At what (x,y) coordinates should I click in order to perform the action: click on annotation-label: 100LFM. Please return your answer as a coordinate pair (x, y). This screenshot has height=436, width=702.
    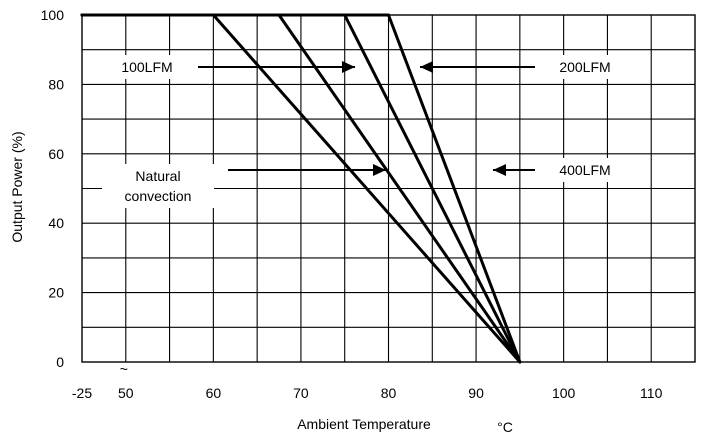
    Looking at the image, I should click on (146, 67).